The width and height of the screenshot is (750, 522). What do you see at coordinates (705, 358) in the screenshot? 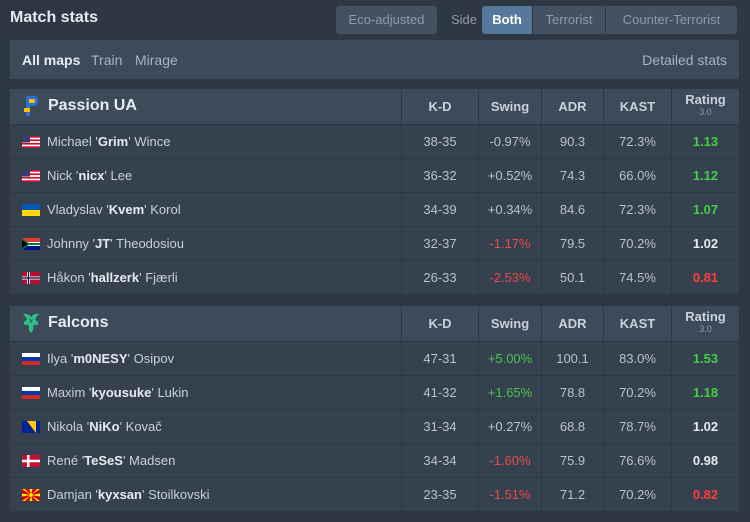
I see `rating-value: 1.53` at bounding box center [705, 358].